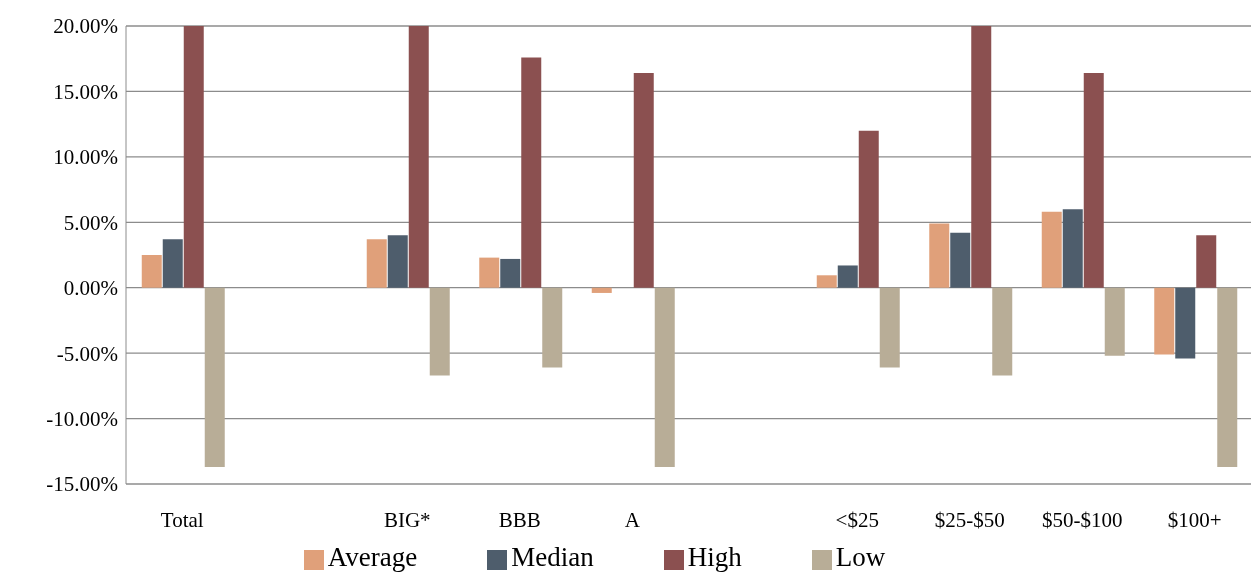 The image size is (1256, 577). Describe the element at coordinates (857, 519) in the screenshot. I see `x-tick-label: <$25` at that location.